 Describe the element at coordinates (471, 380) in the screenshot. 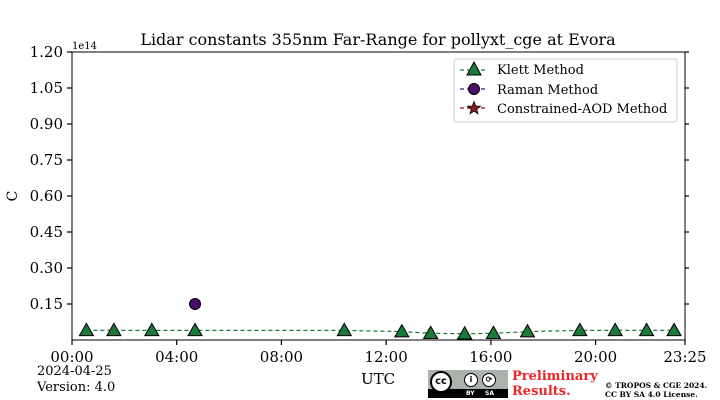

I see `by-person-icon: i` at that location.